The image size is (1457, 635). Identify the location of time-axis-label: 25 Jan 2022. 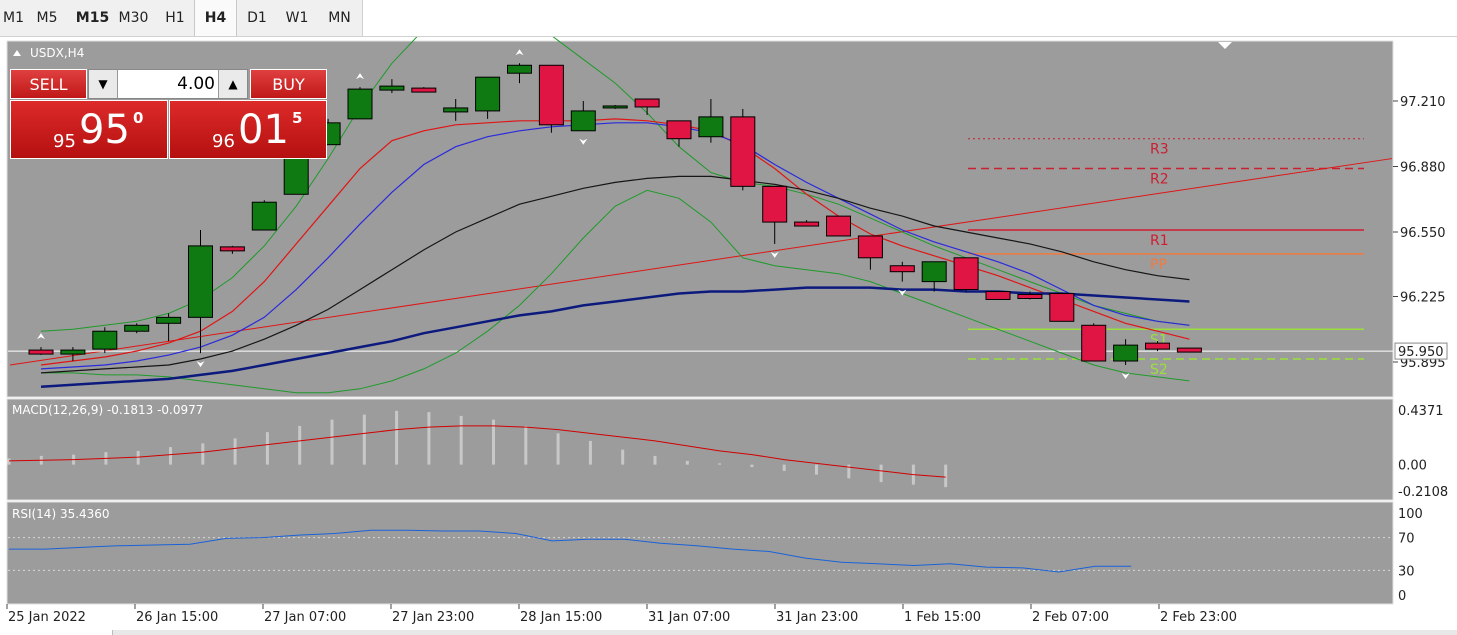
(47, 617).